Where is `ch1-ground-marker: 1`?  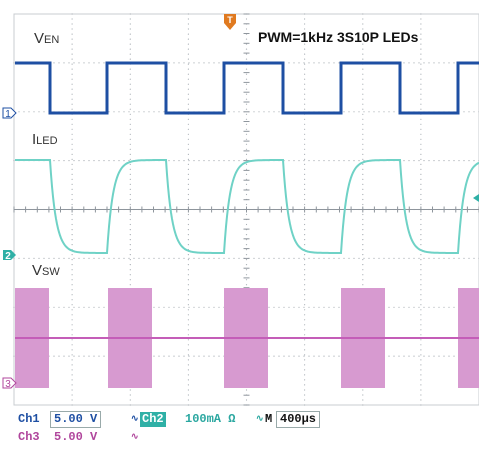 ch1-ground-marker: 1 is located at coordinates (9, 113).